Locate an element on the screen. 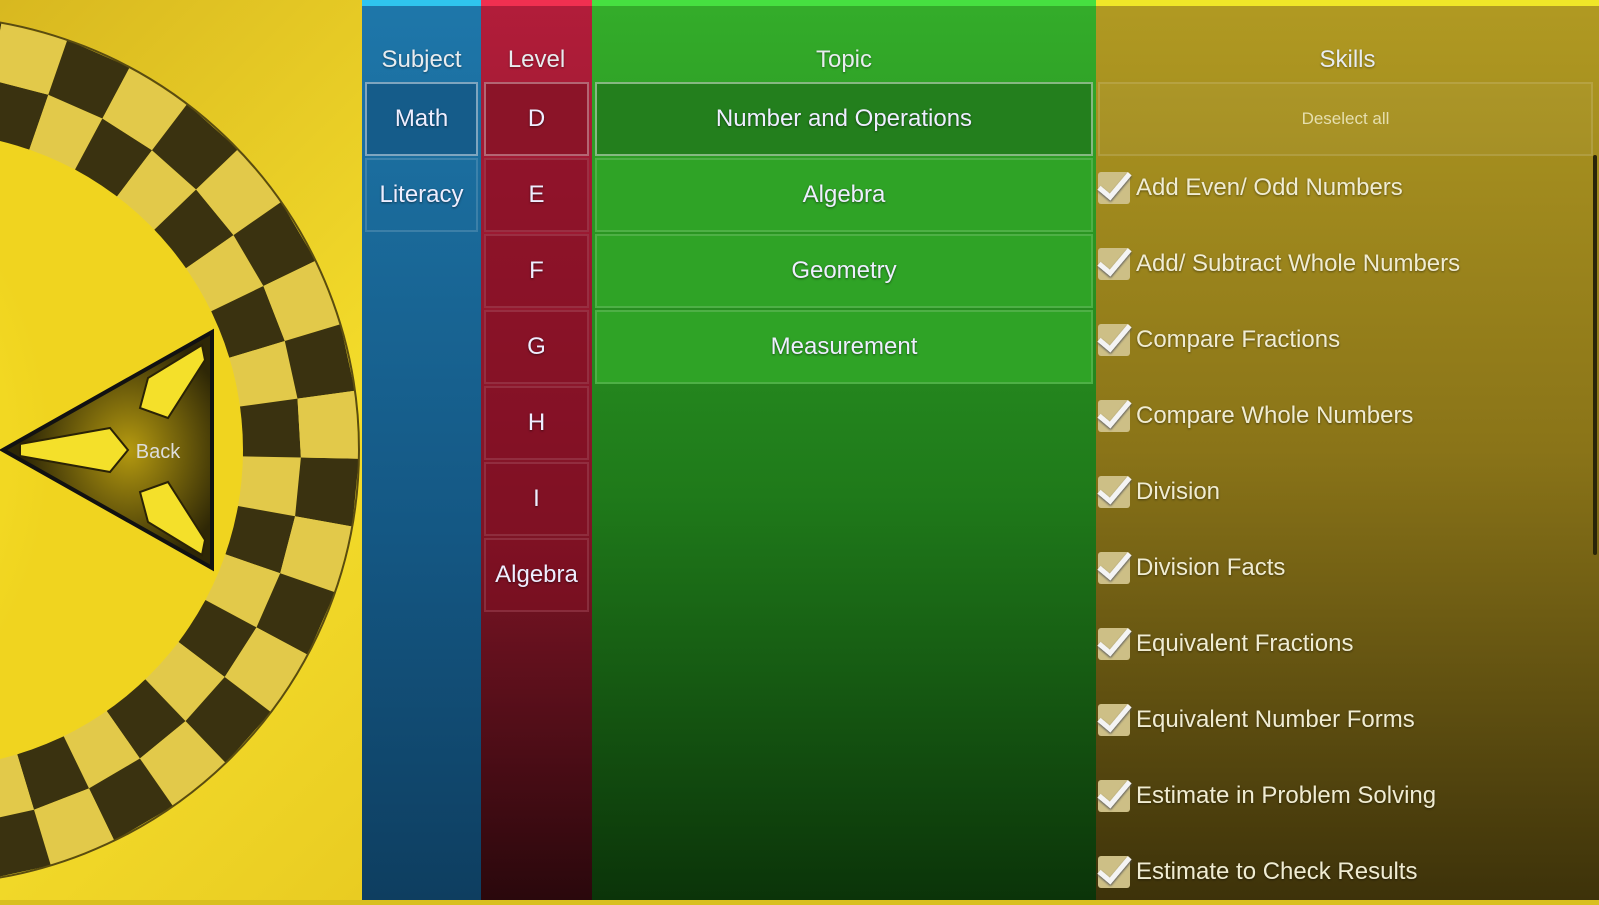 The height and width of the screenshot is (905, 1599). level-item: H is located at coordinates (536, 423).